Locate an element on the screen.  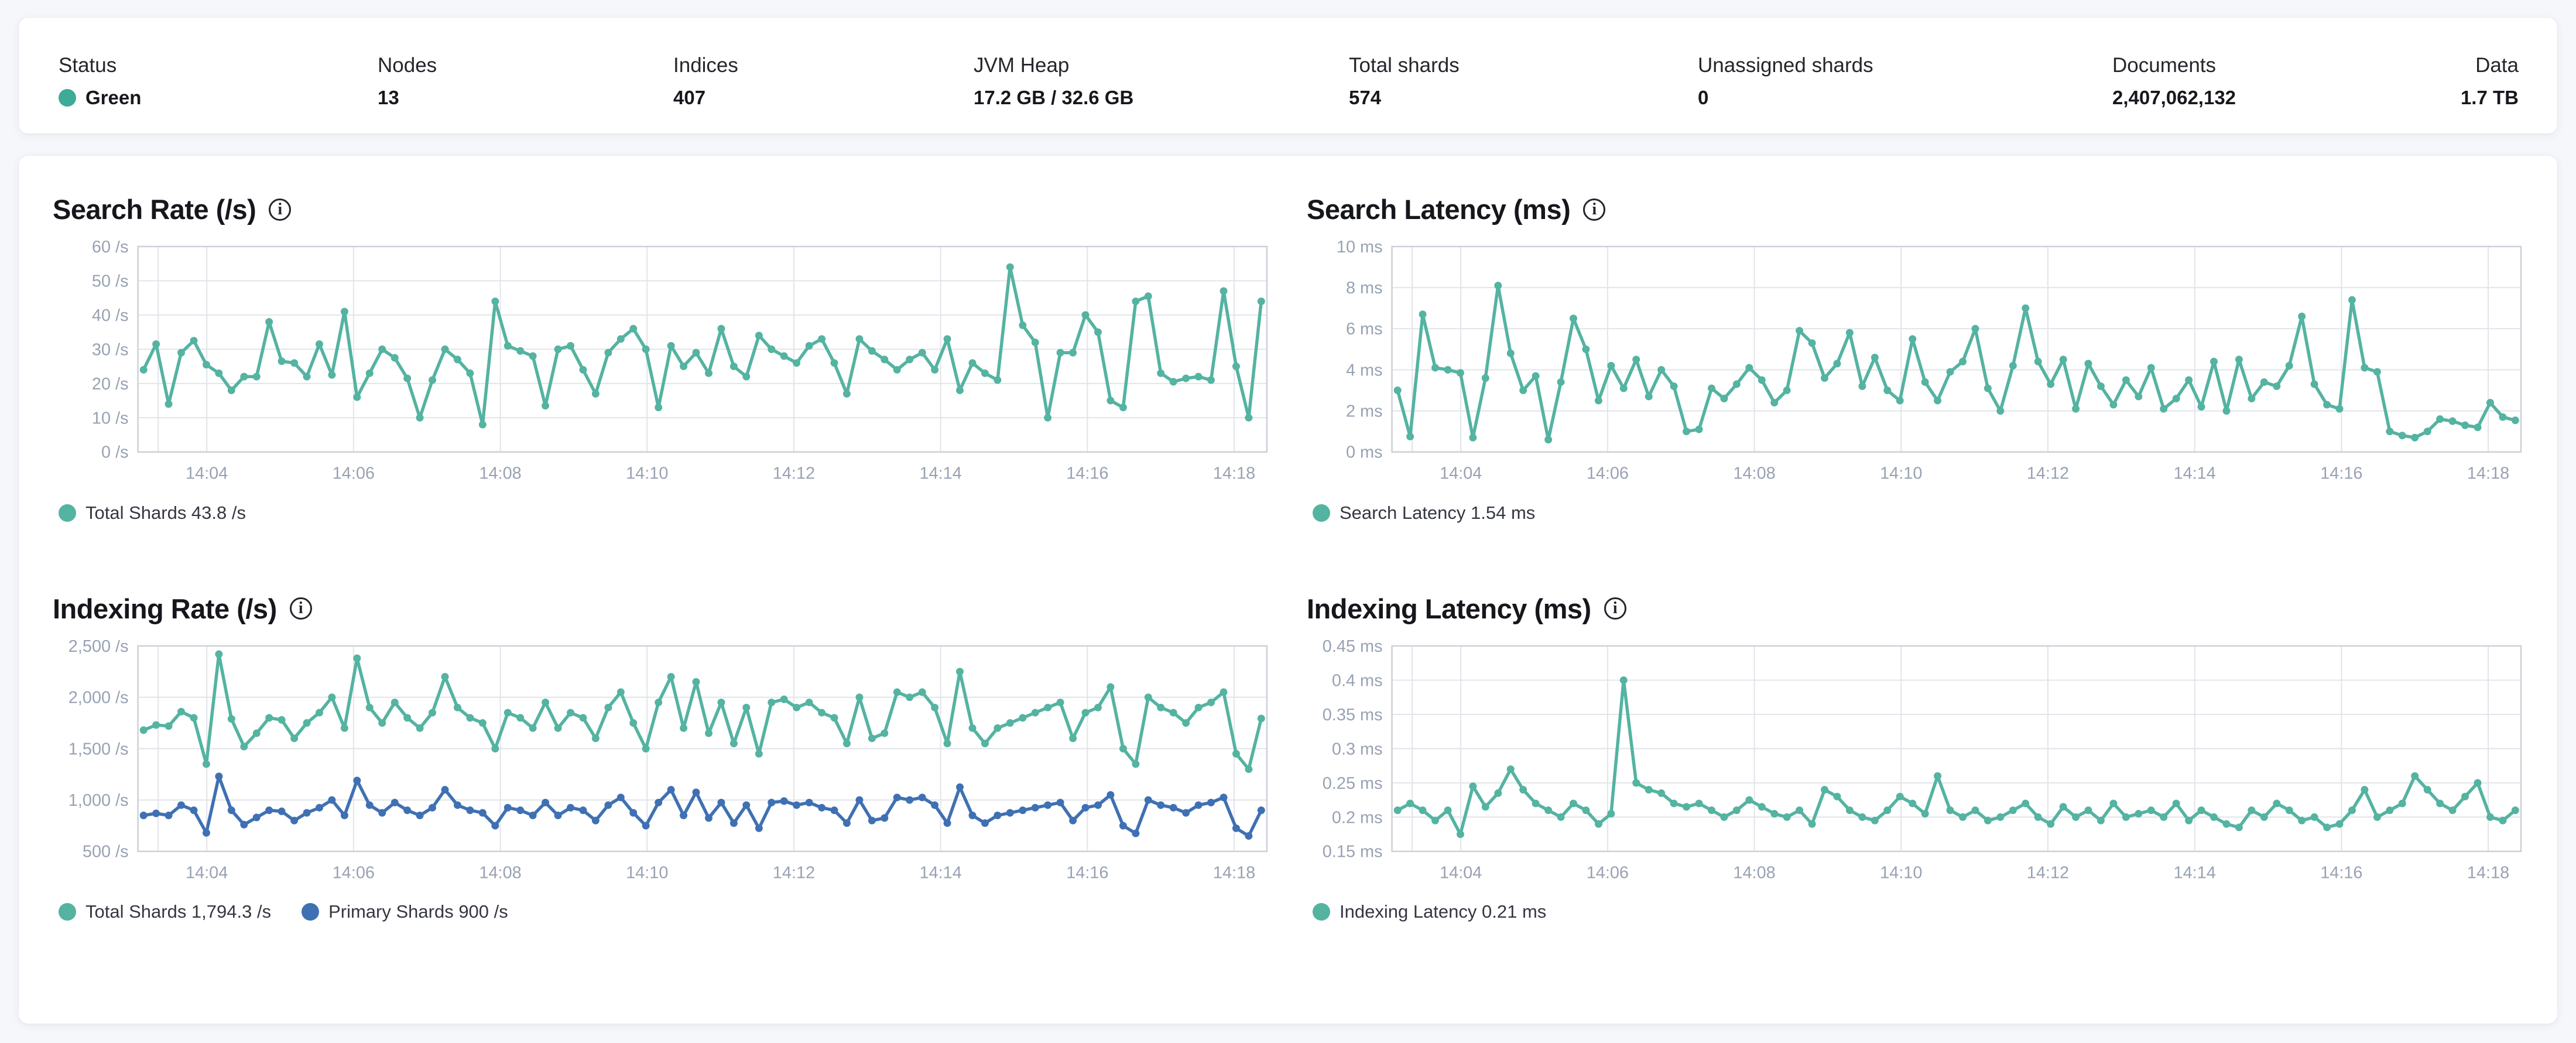
metric-value: 13 is located at coordinates (388, 97).